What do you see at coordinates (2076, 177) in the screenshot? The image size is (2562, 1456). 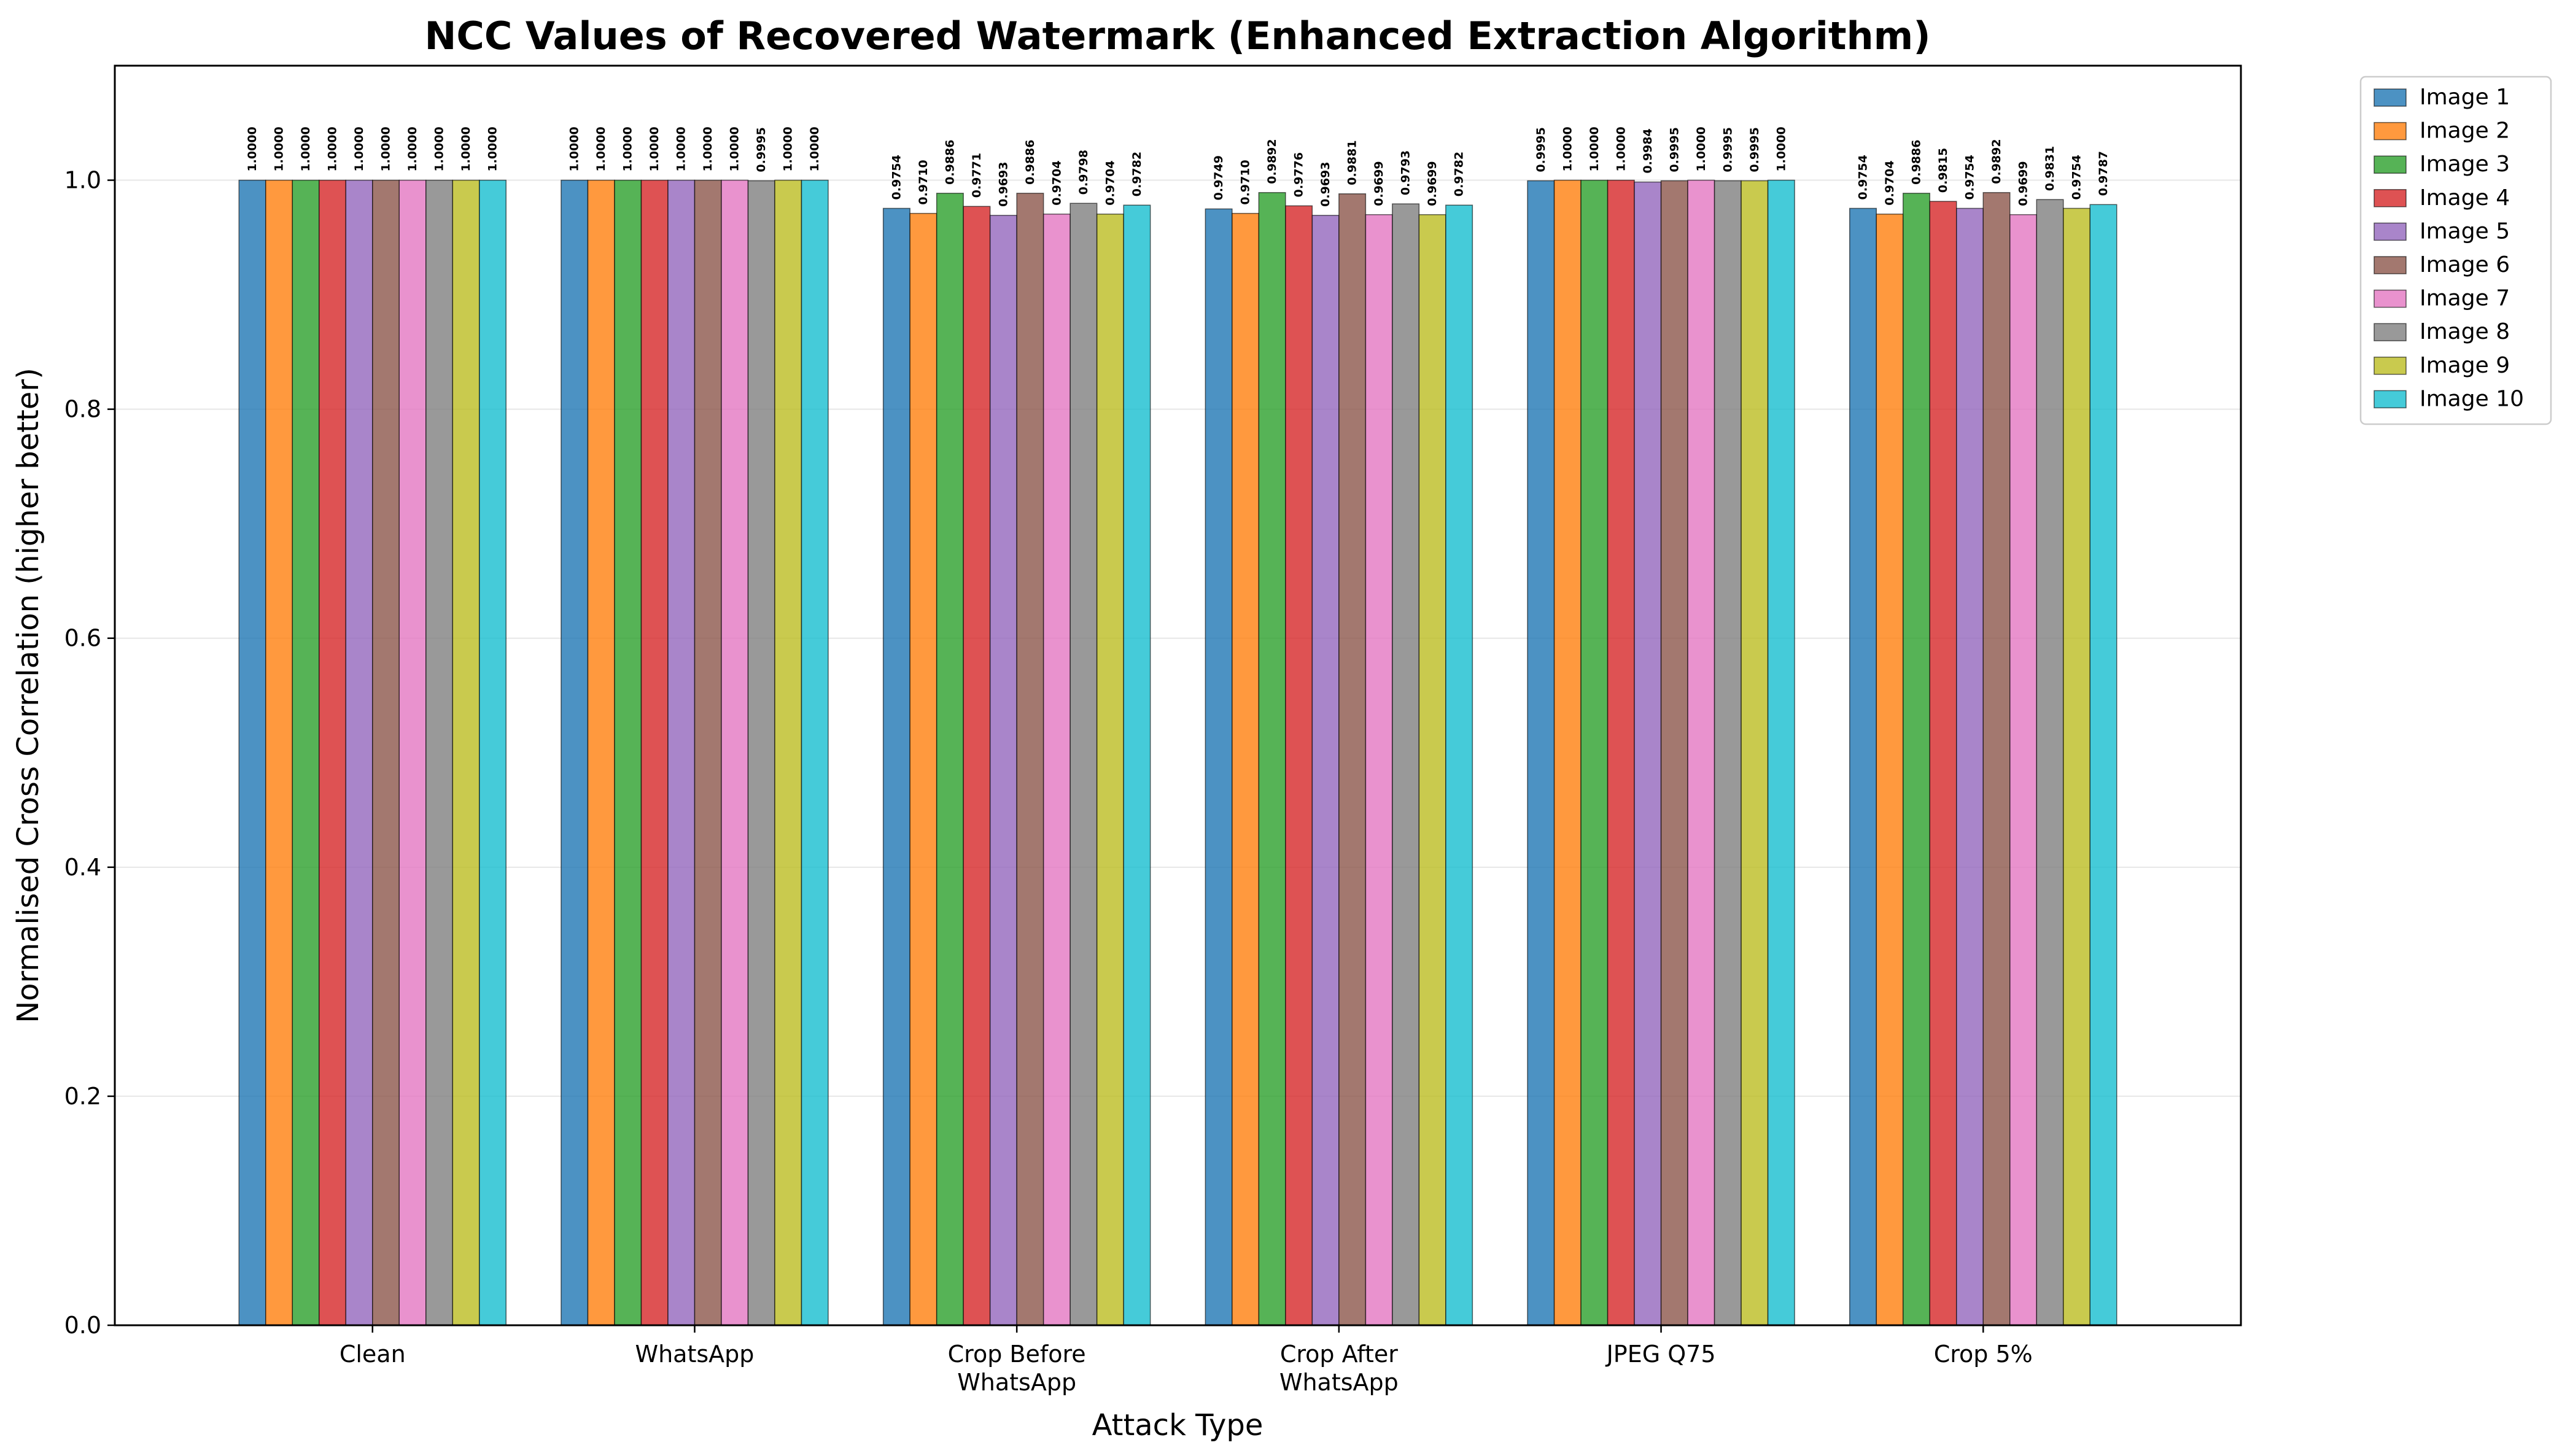 I see `bar-value-label: 0.9754` at bounding box center [2076, 177].